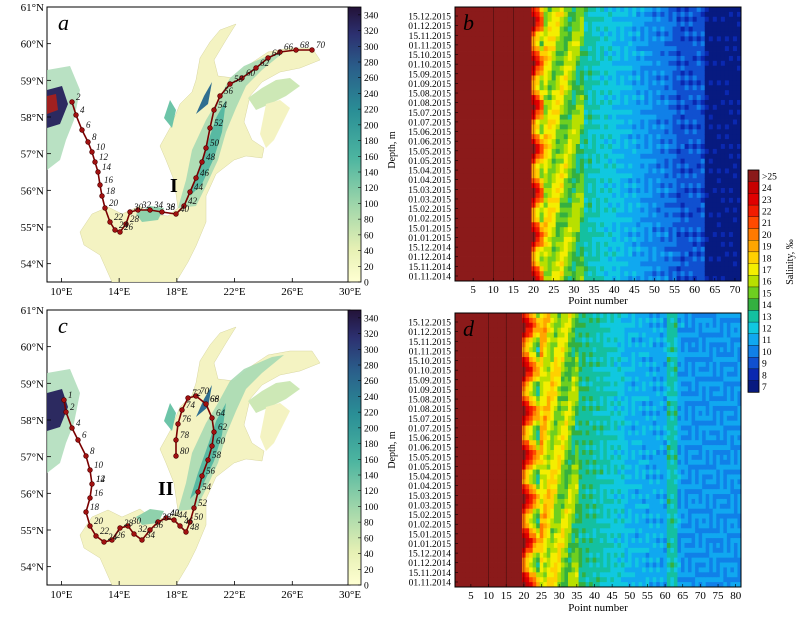 This screenshot has height=618, width=801. Describe the element at coordinates (135, 219) in the screenshot. I see `route-point-label: 28` at that location.